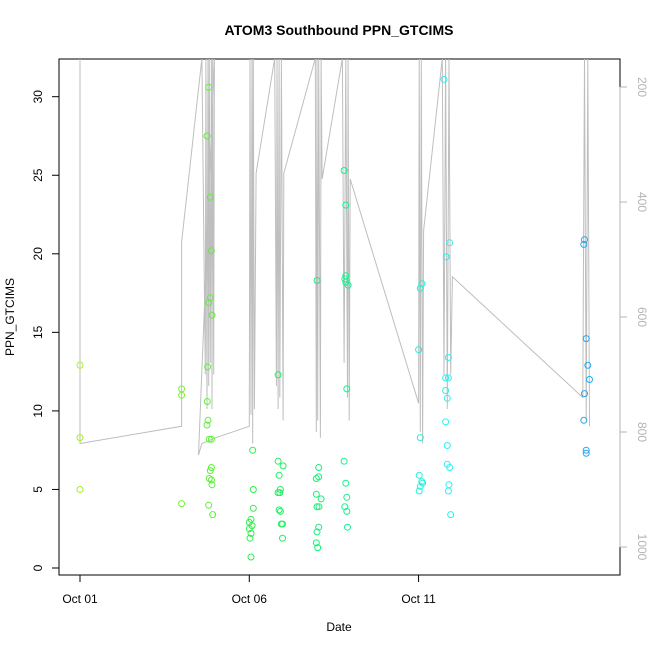 The image size is (650, 650). I want to click on x-tick-label: Oct 11, so click(418, 599).